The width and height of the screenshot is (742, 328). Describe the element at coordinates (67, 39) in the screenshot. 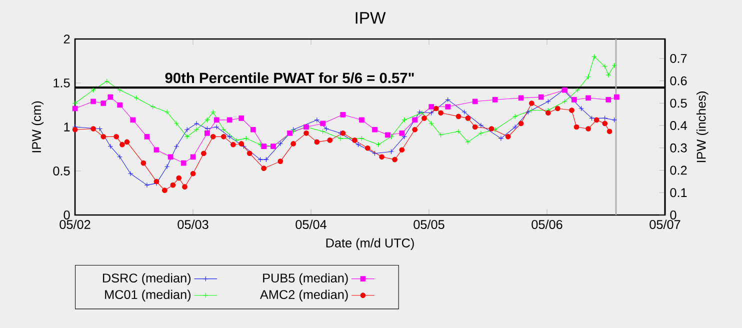

I see `y-tick-label: 2` at that location.